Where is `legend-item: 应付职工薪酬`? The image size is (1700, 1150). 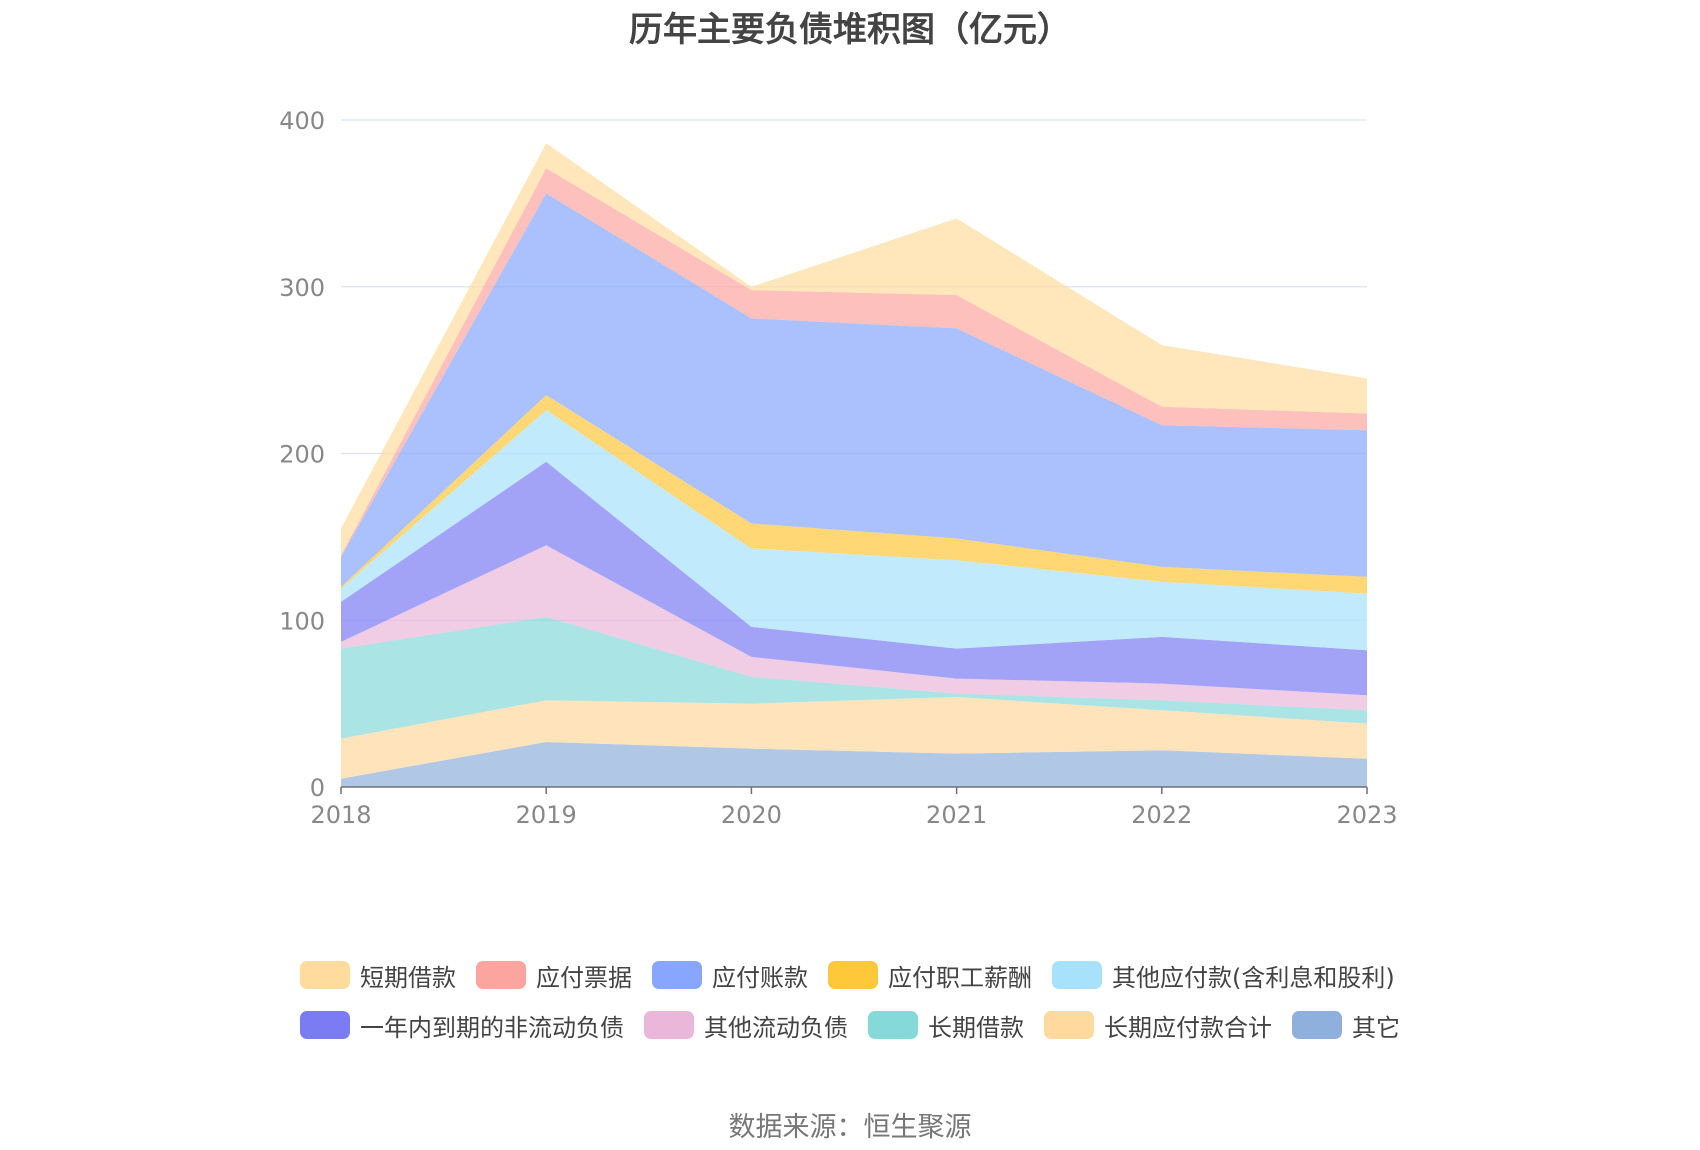
legend-item: 应付职工薪酬 is located at coordinates (930, 975).